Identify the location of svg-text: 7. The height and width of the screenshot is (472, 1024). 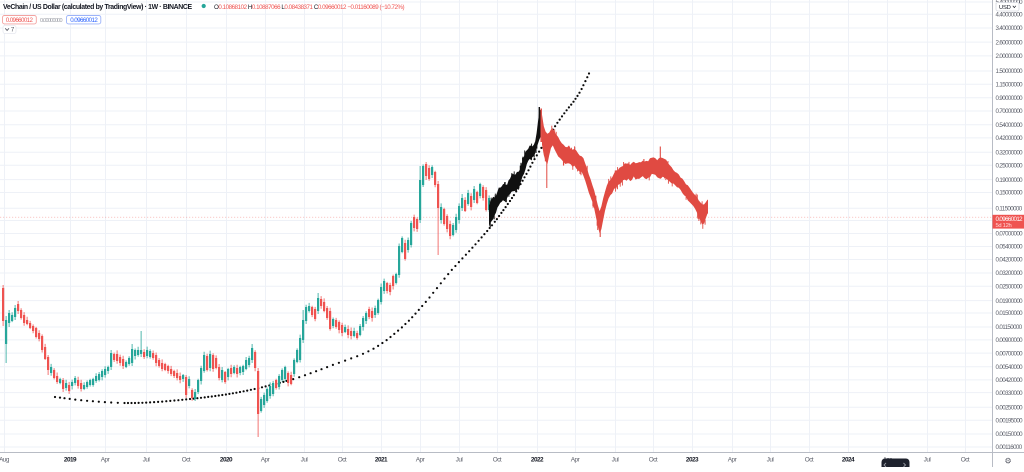
(13, 30).